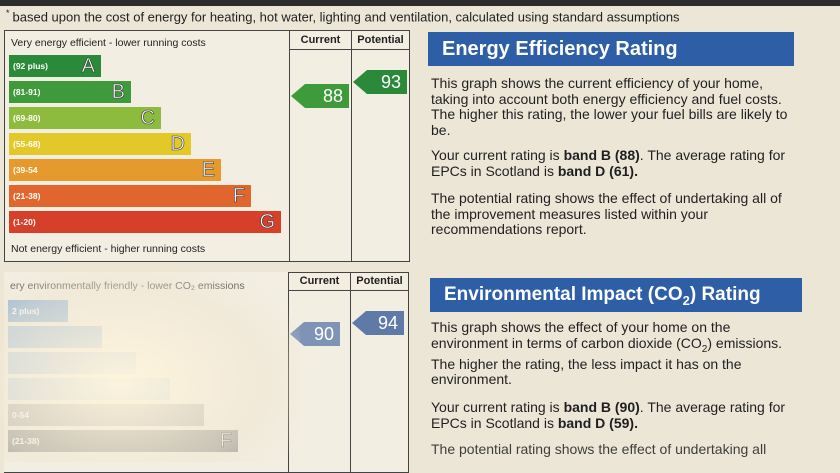  I want to click on band-range-label: (81-91), so click(27, 92).